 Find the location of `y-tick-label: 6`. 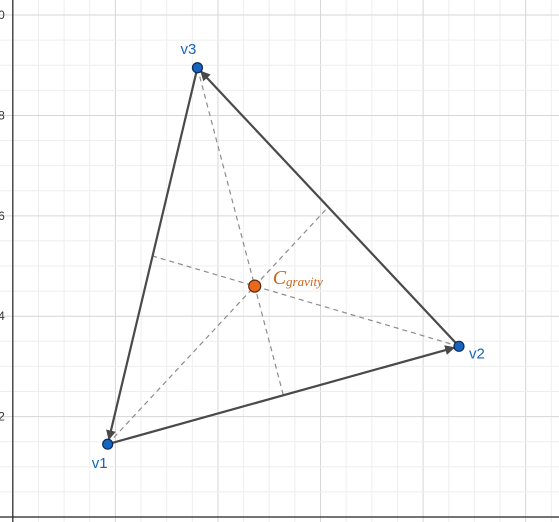

y-tick-label: 6 is located at coordinates (2, 216).